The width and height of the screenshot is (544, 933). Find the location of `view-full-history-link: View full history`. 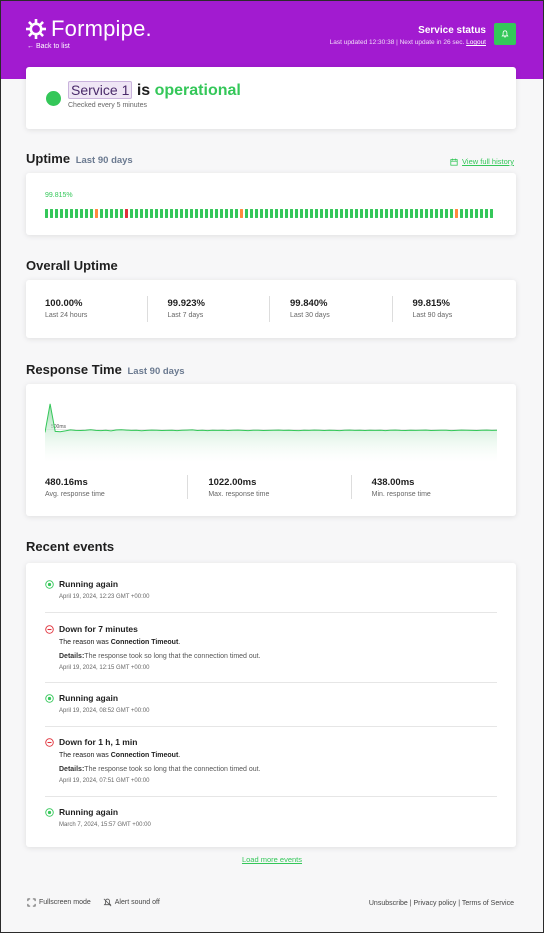

view-full-history-link: View full history is located at coordinates (482, 161).